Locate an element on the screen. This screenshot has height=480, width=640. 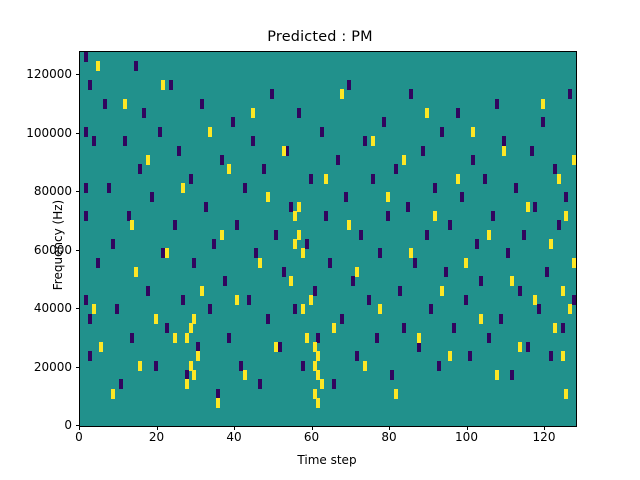
y-tick-label: 120000 is located at coordinates (49, 74).